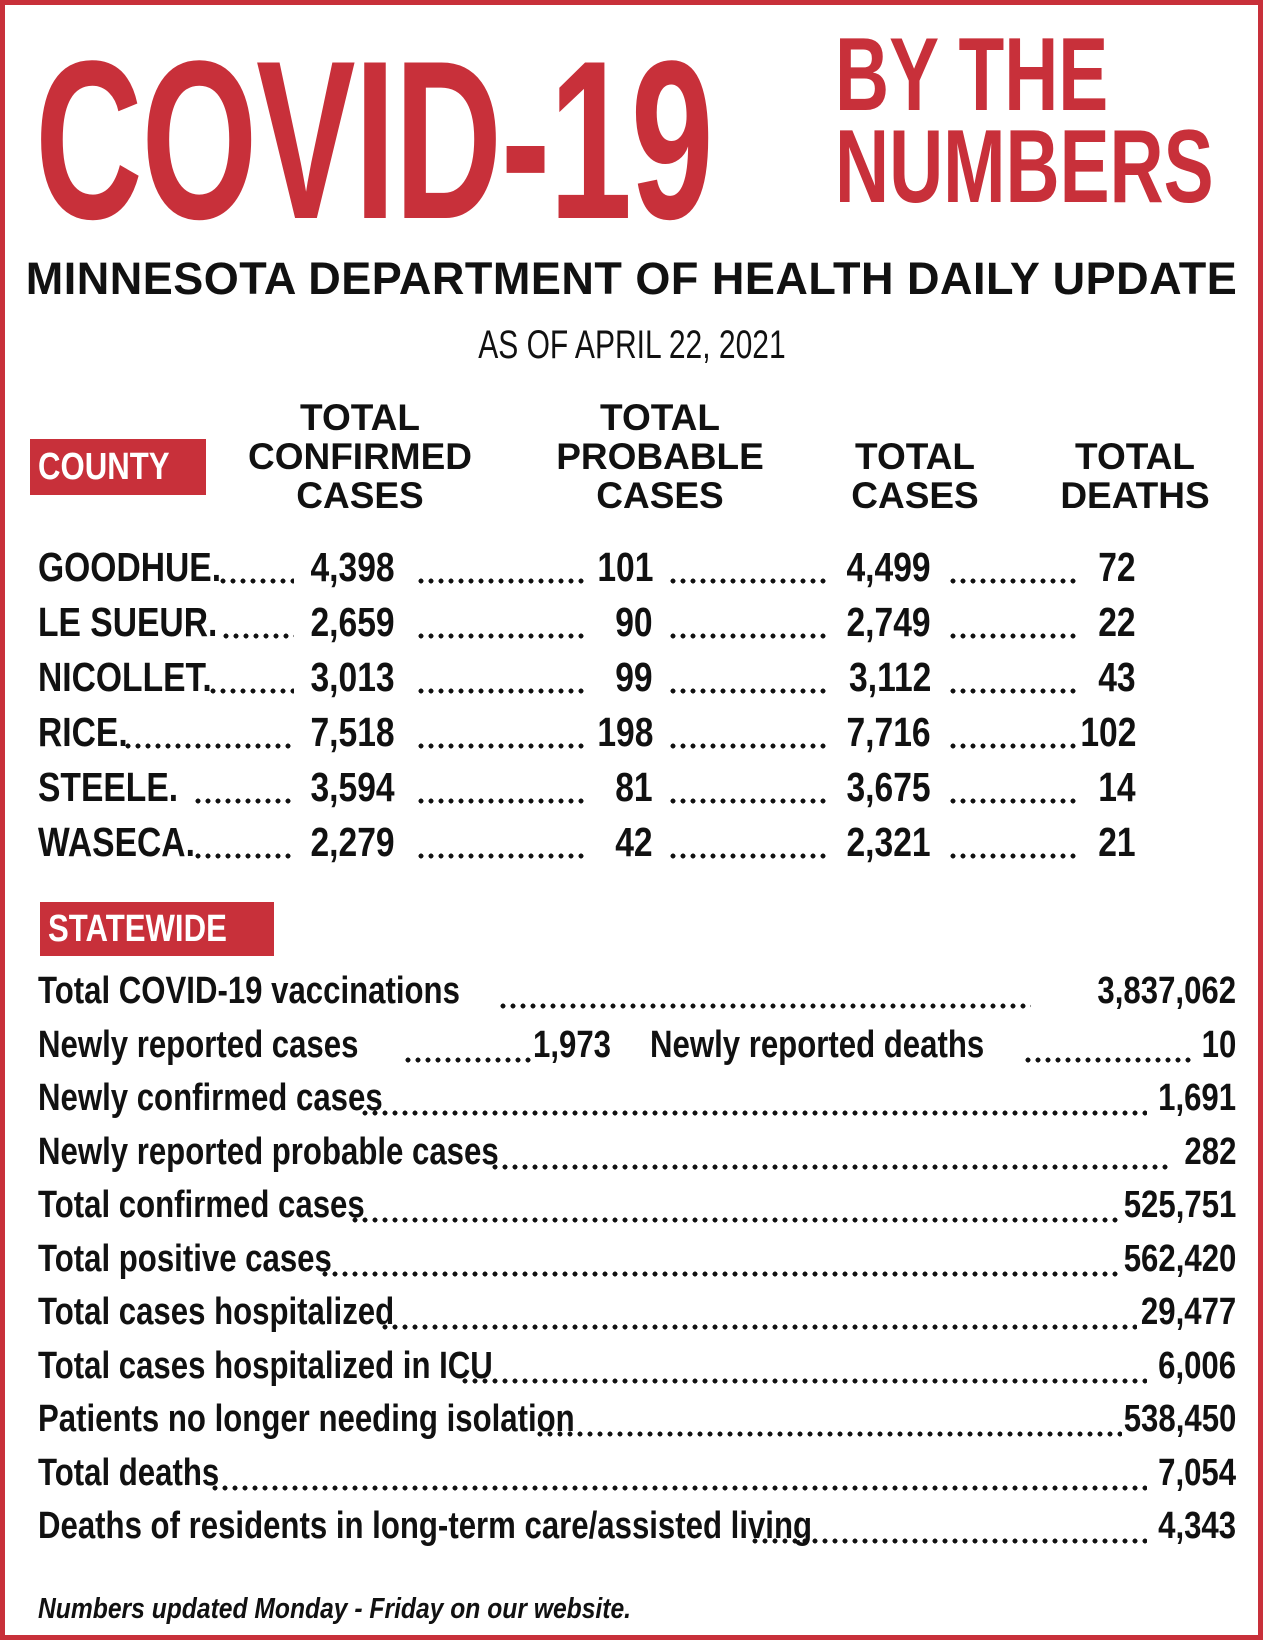 This screenshot has width=1263, height=1640. Describe the element at coordinates (1210, 1151) in the screenshot. I see `stat-value: 282` at that location.